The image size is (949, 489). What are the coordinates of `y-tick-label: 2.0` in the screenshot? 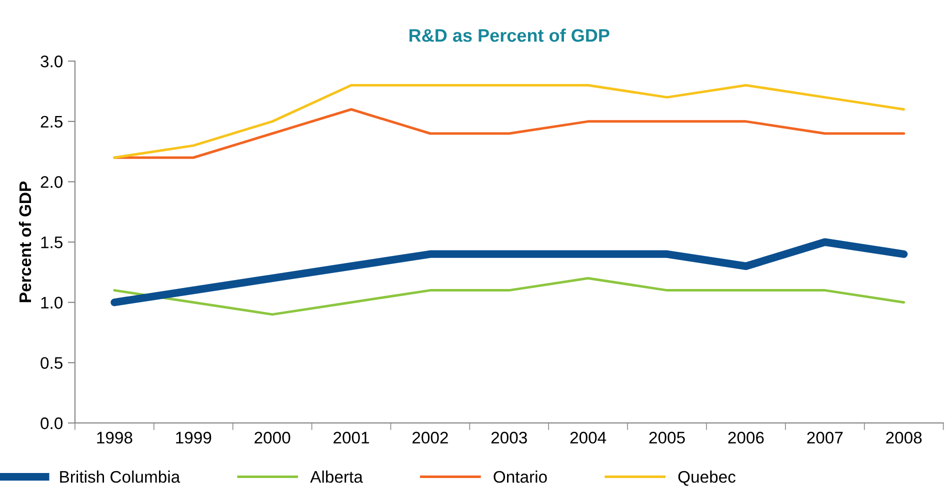 It's located at (51, 182).